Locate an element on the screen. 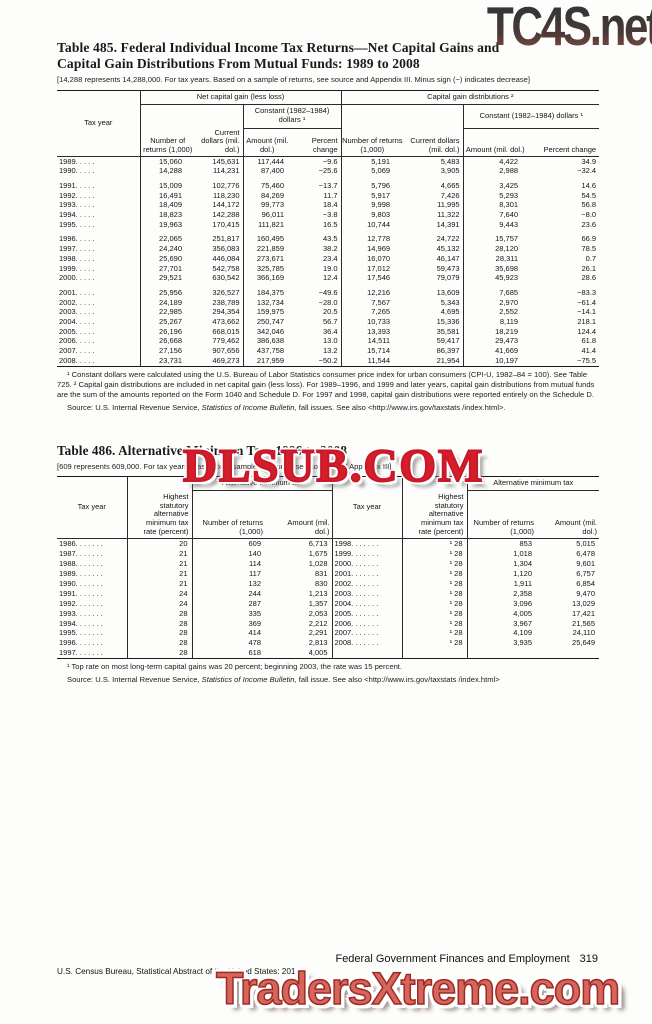 This screenshot has height=1024, width=652. table-cell: 16.5 is located at coordinates (321, 224).